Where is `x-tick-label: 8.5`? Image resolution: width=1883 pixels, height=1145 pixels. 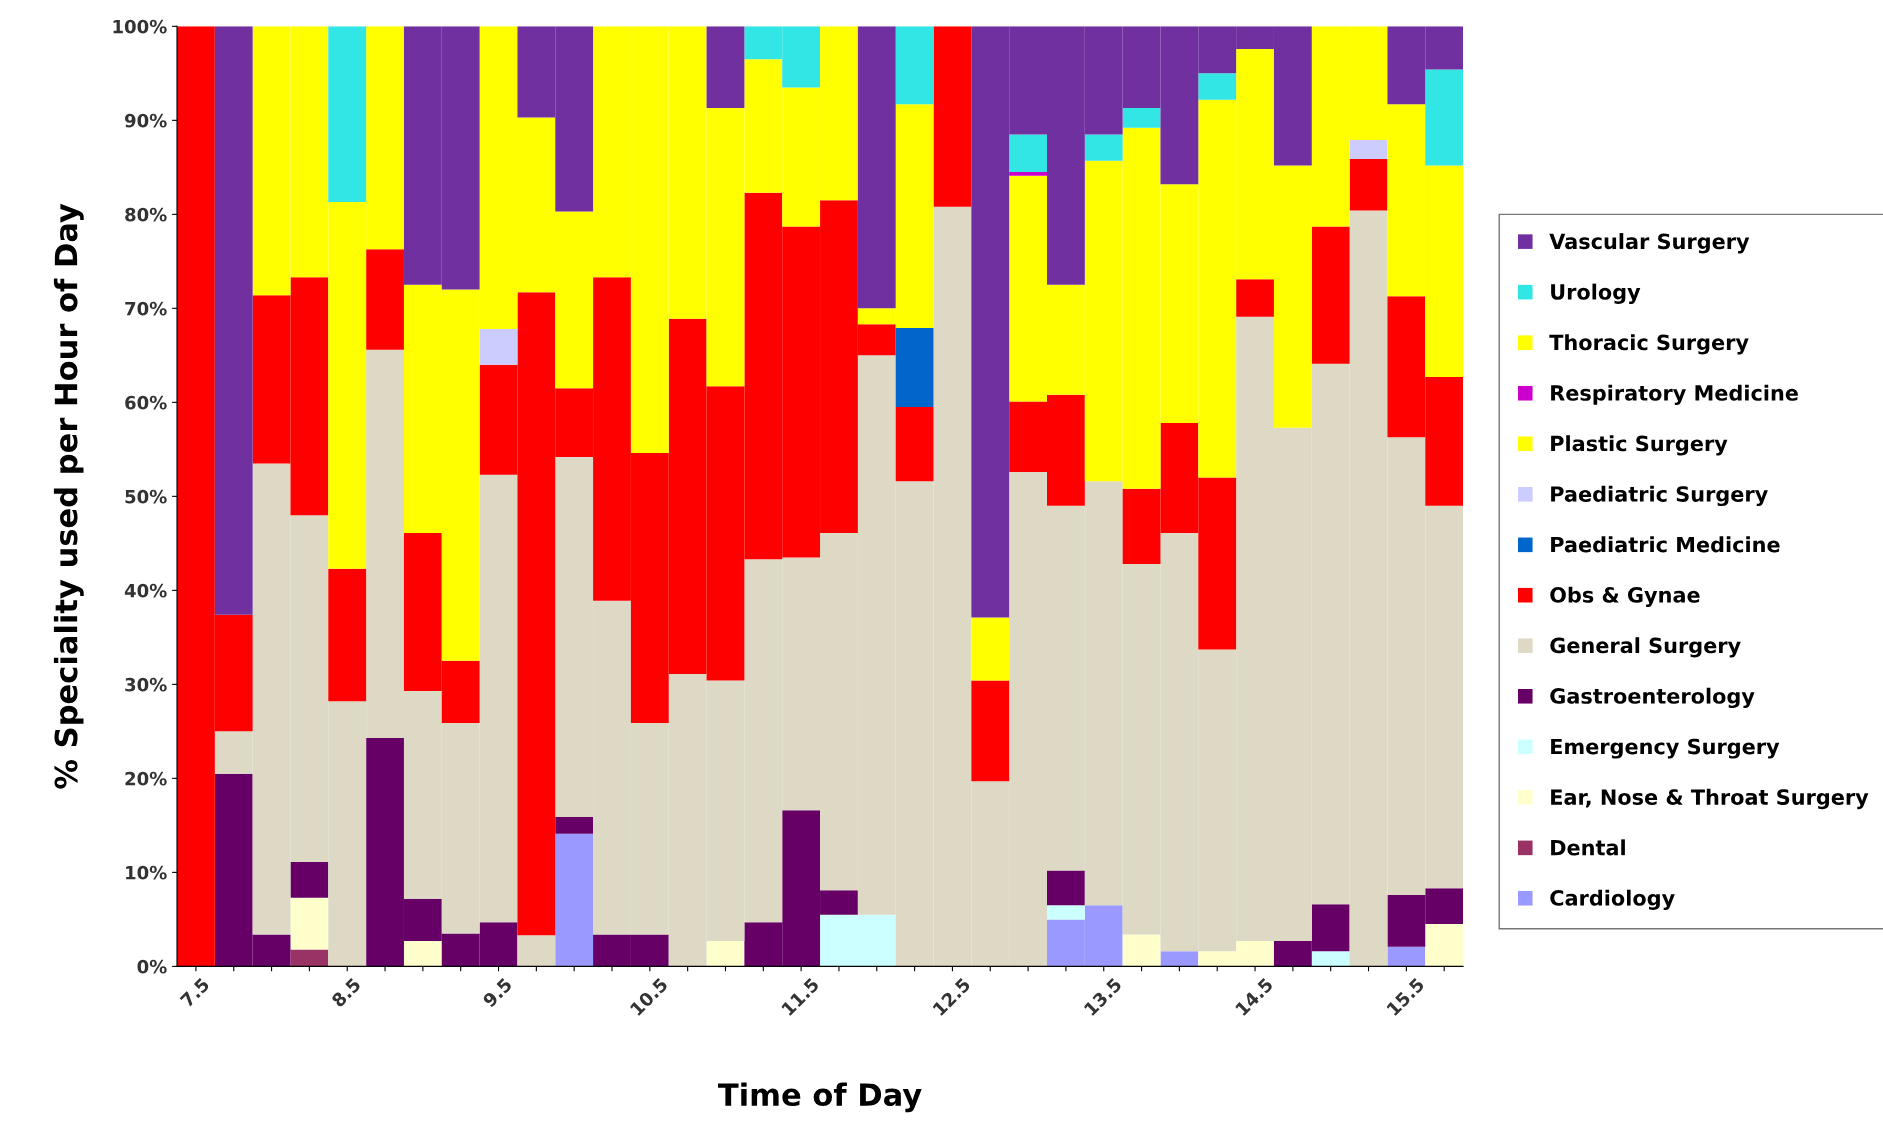 x-tick-label: 8.5 is located at coordinates (346, 992).